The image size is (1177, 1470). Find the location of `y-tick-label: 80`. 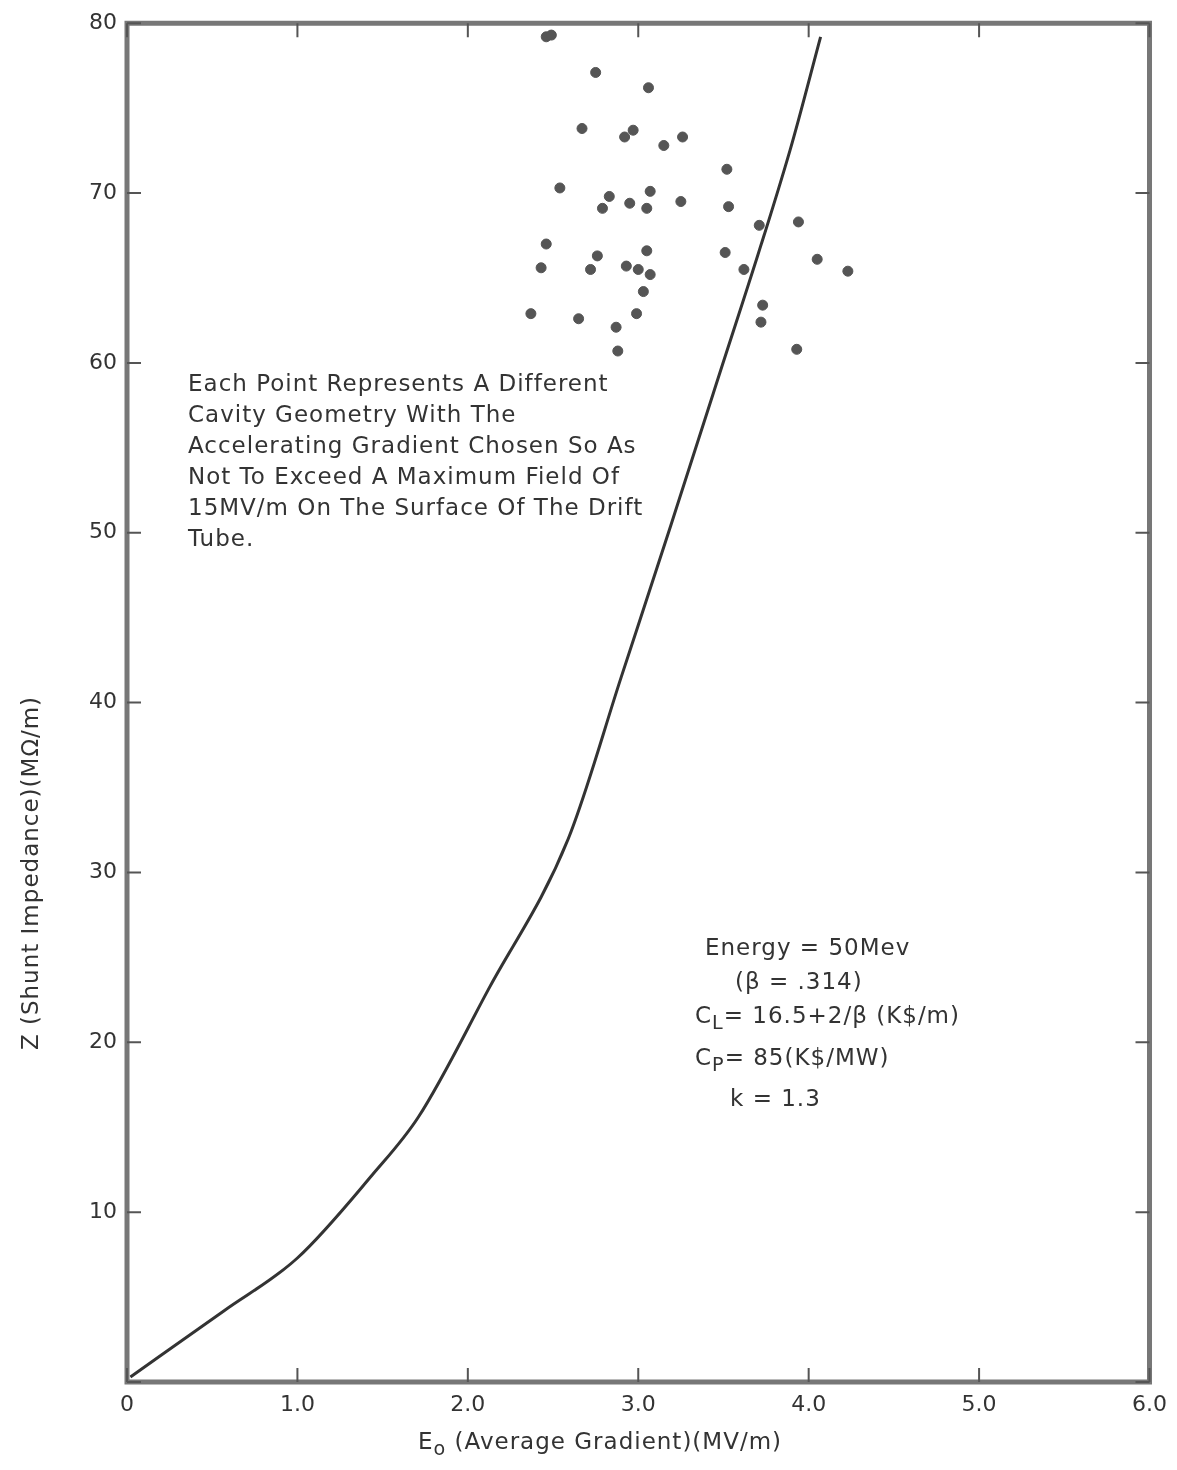

y-tick-label: 80 is located at coordinates (103, 21).